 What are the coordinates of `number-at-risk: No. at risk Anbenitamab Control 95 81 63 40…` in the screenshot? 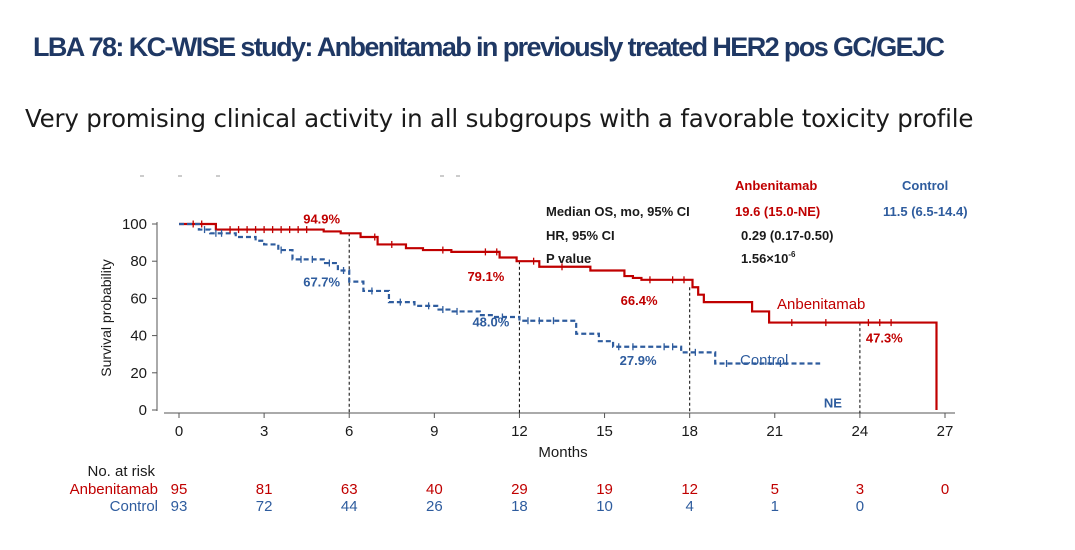 It's located at (510, 489).